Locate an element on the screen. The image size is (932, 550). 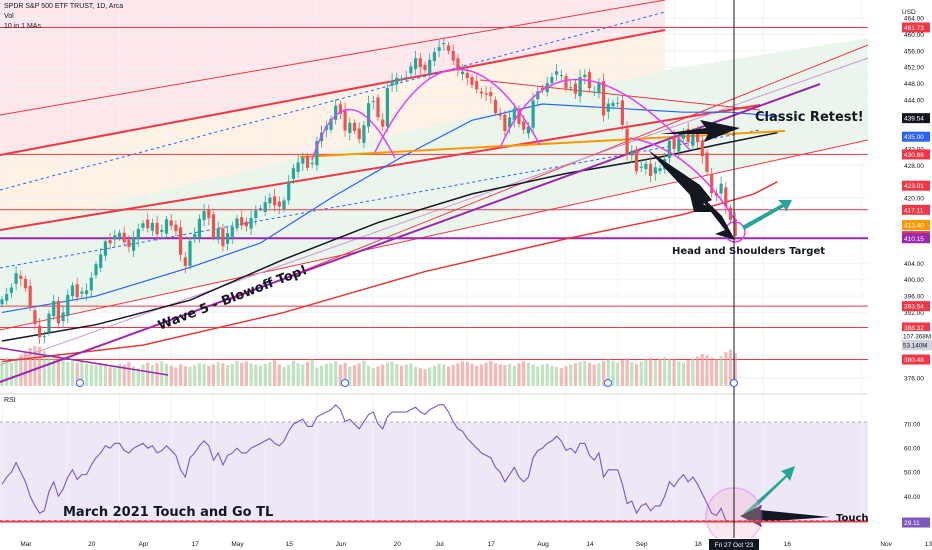
time-tick-label: 16 is located at coordinates (788, 544).